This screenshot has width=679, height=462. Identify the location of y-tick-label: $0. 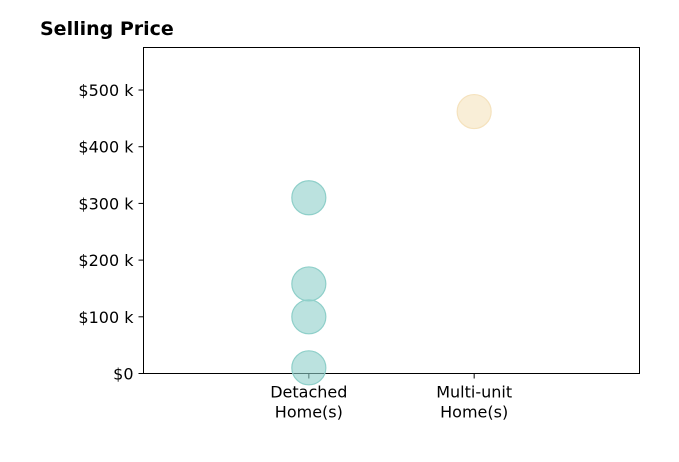
(123, 374).